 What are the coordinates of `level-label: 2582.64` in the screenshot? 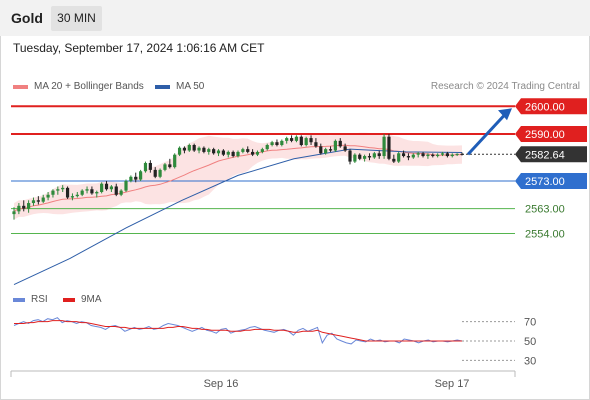 It's located at (545, 155).